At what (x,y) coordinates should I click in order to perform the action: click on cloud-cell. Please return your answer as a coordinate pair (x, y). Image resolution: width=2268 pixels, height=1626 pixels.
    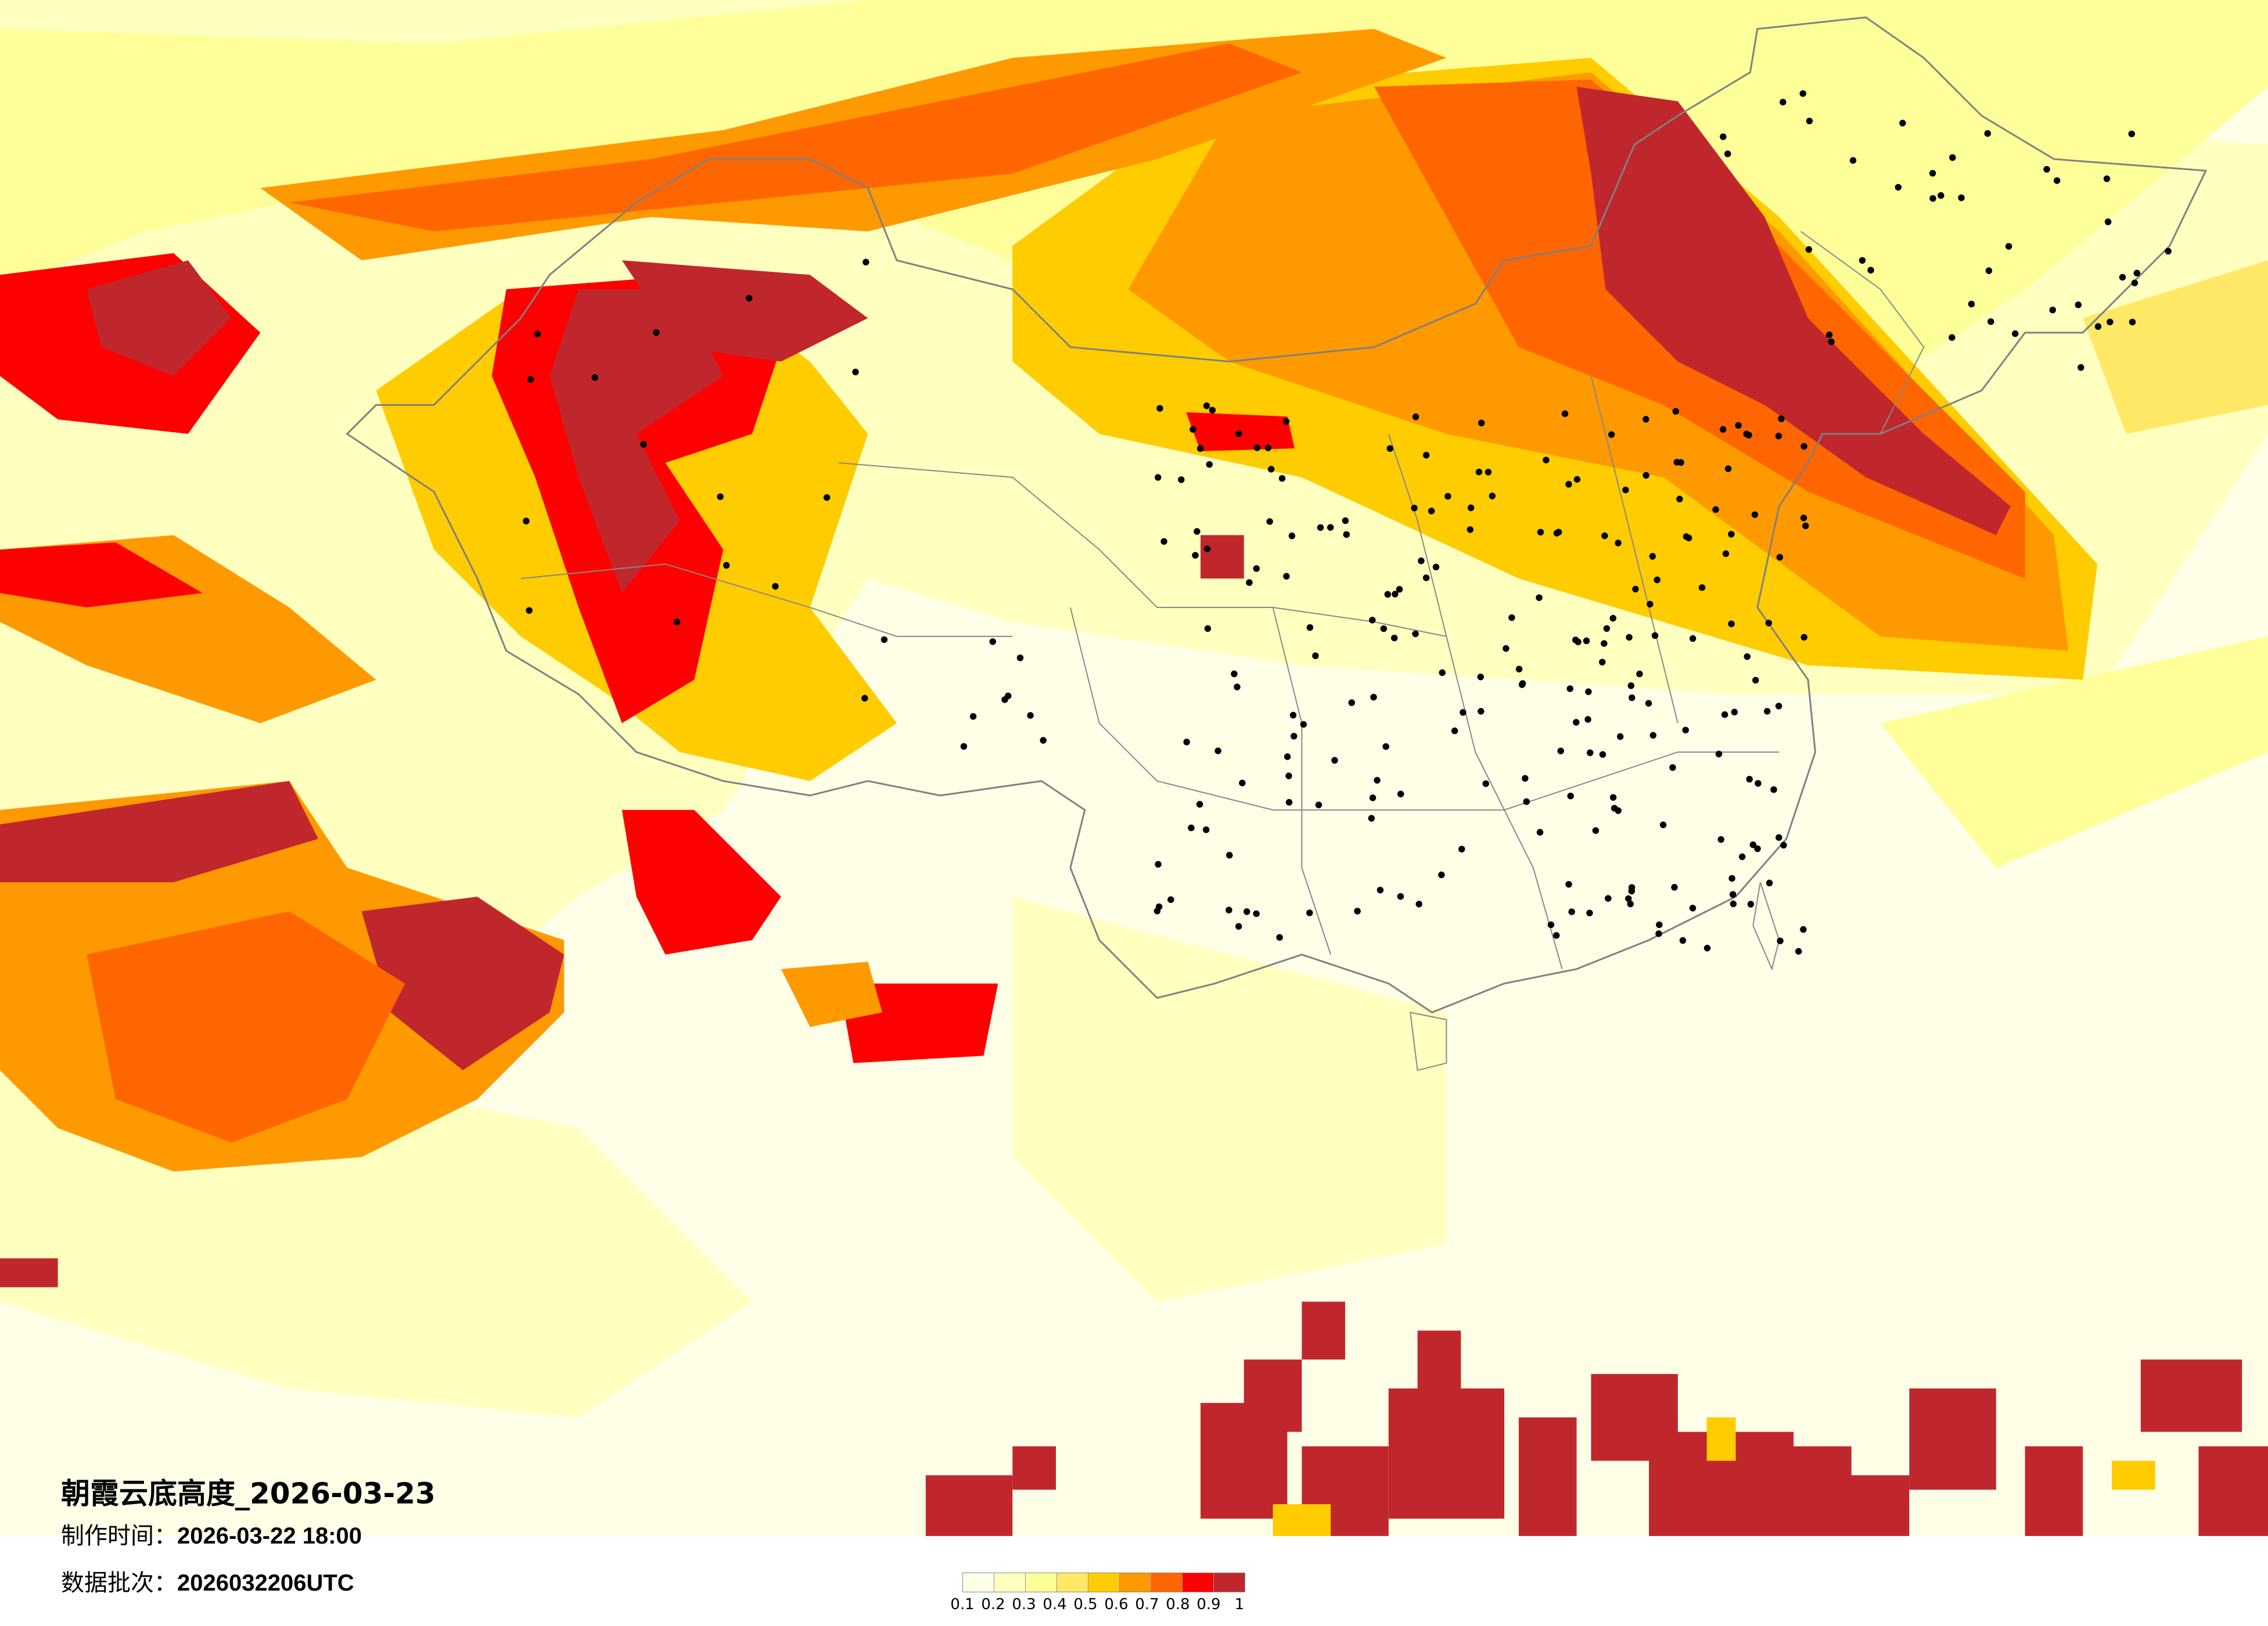
    Looking at the image, I should click on (29, 1272).